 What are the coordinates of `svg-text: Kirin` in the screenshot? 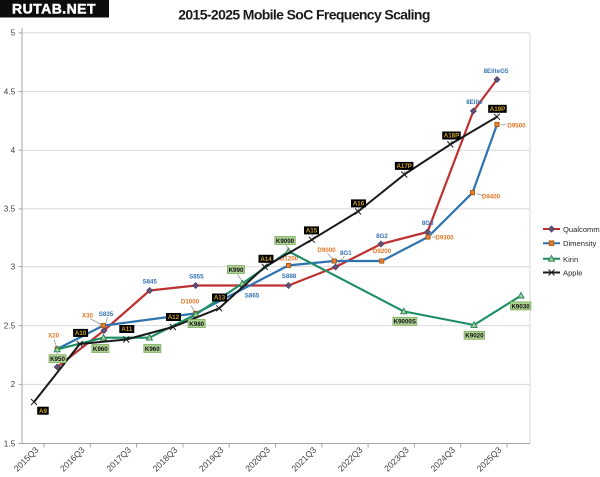 It's located at (570, 259).